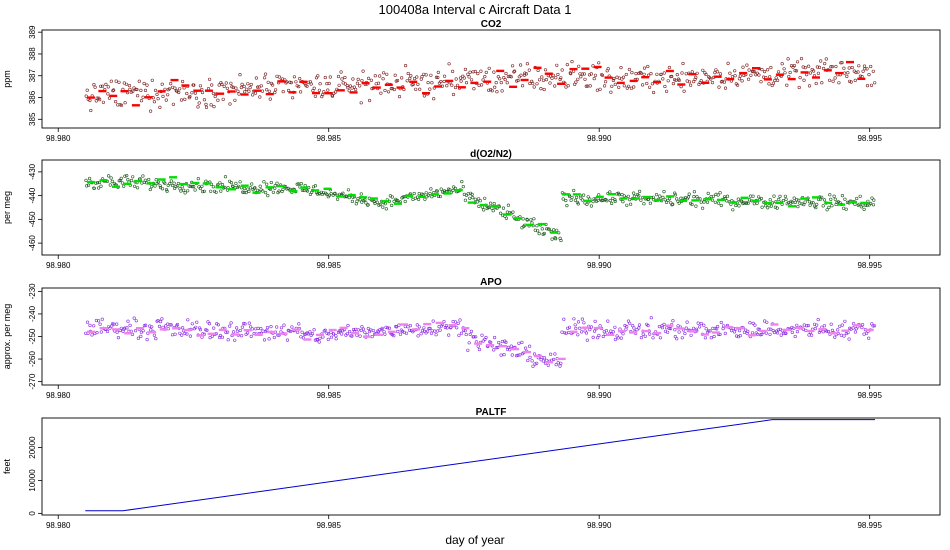  Describe the element at coordinates (7, 466) in the screenshot. I see `y-axis-label: feet` at that location.